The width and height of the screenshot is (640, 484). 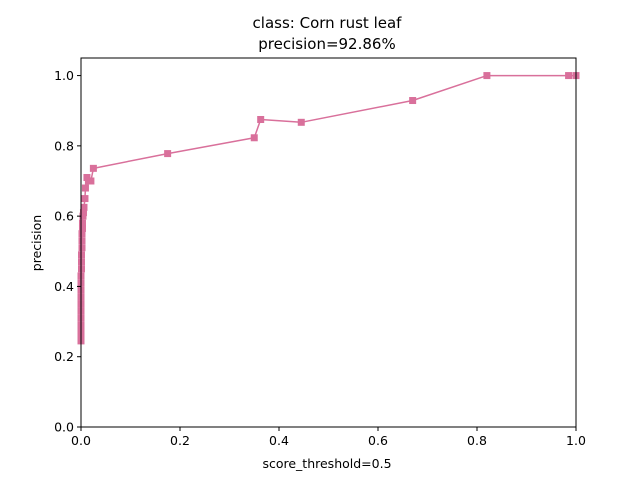 I want to click on x-tick-label: 0.0, so click(x=81, y=440).